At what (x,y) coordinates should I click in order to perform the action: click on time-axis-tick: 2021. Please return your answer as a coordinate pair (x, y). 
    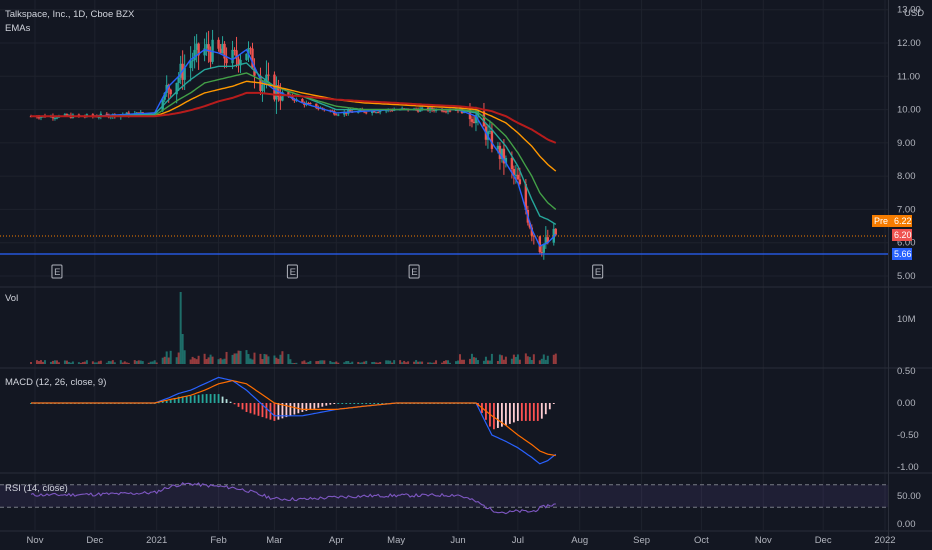
    Looking at the image, I should click on (156, 540).